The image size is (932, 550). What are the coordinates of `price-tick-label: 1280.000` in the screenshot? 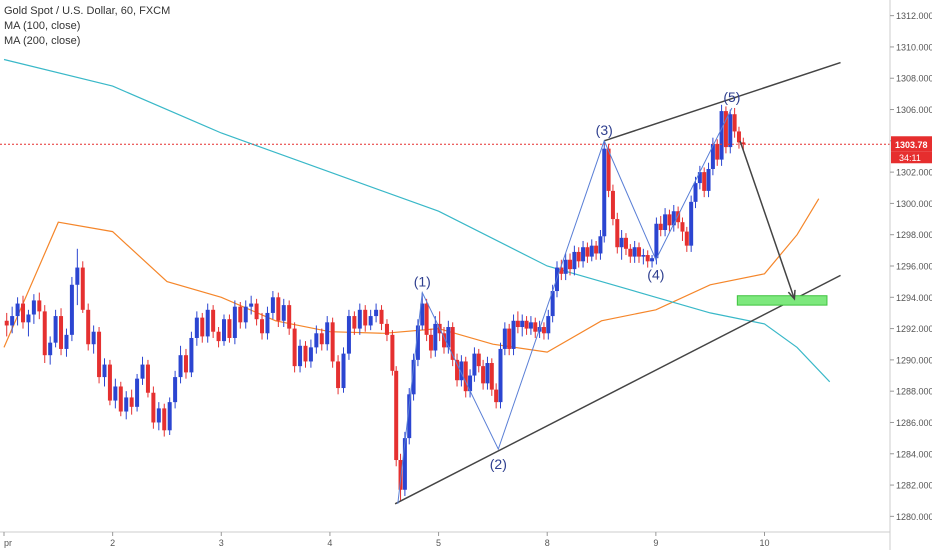 It's located at (914, 517).